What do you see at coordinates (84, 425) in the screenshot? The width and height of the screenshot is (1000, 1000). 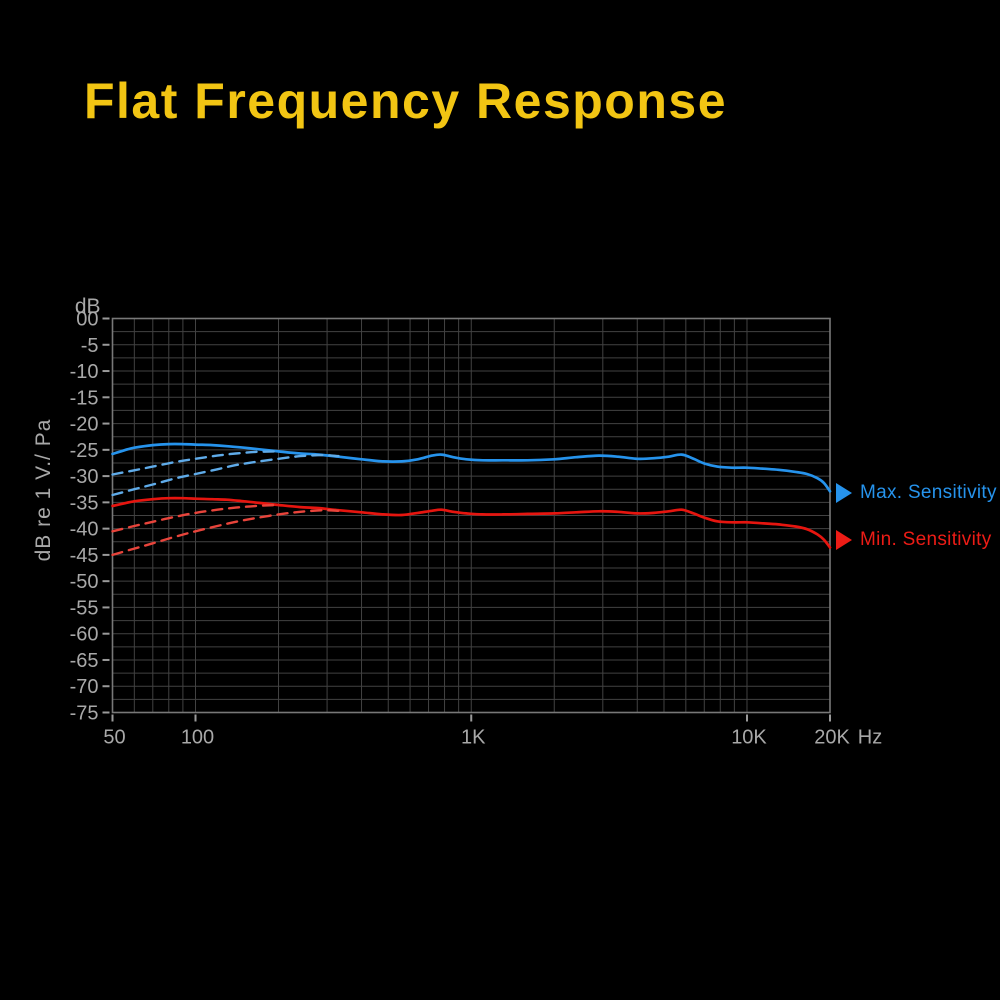 I see `y-tick-label: -20` at bounding box center [84, 425].